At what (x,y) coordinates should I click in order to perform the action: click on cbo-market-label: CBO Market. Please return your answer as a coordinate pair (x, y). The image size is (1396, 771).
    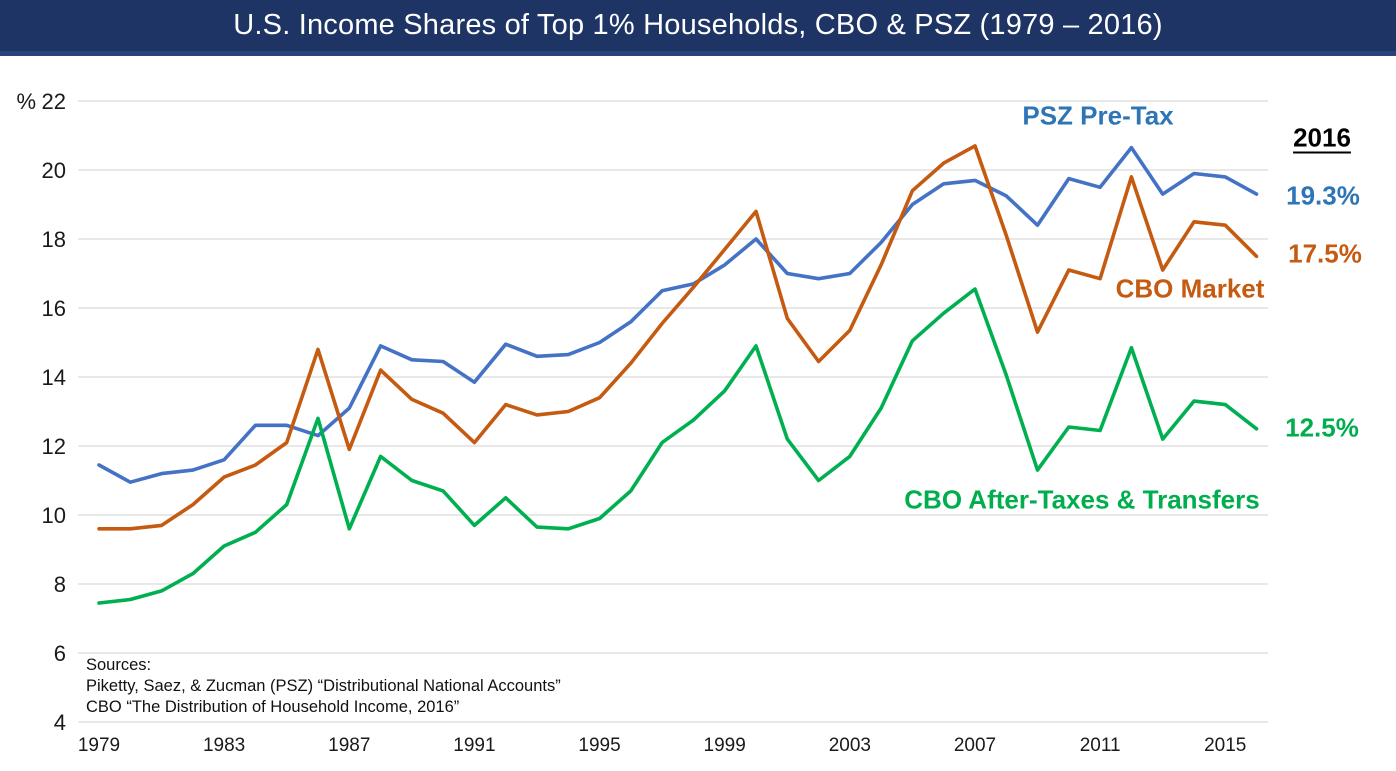
    Looking at the image, I should click on (1190, 288).